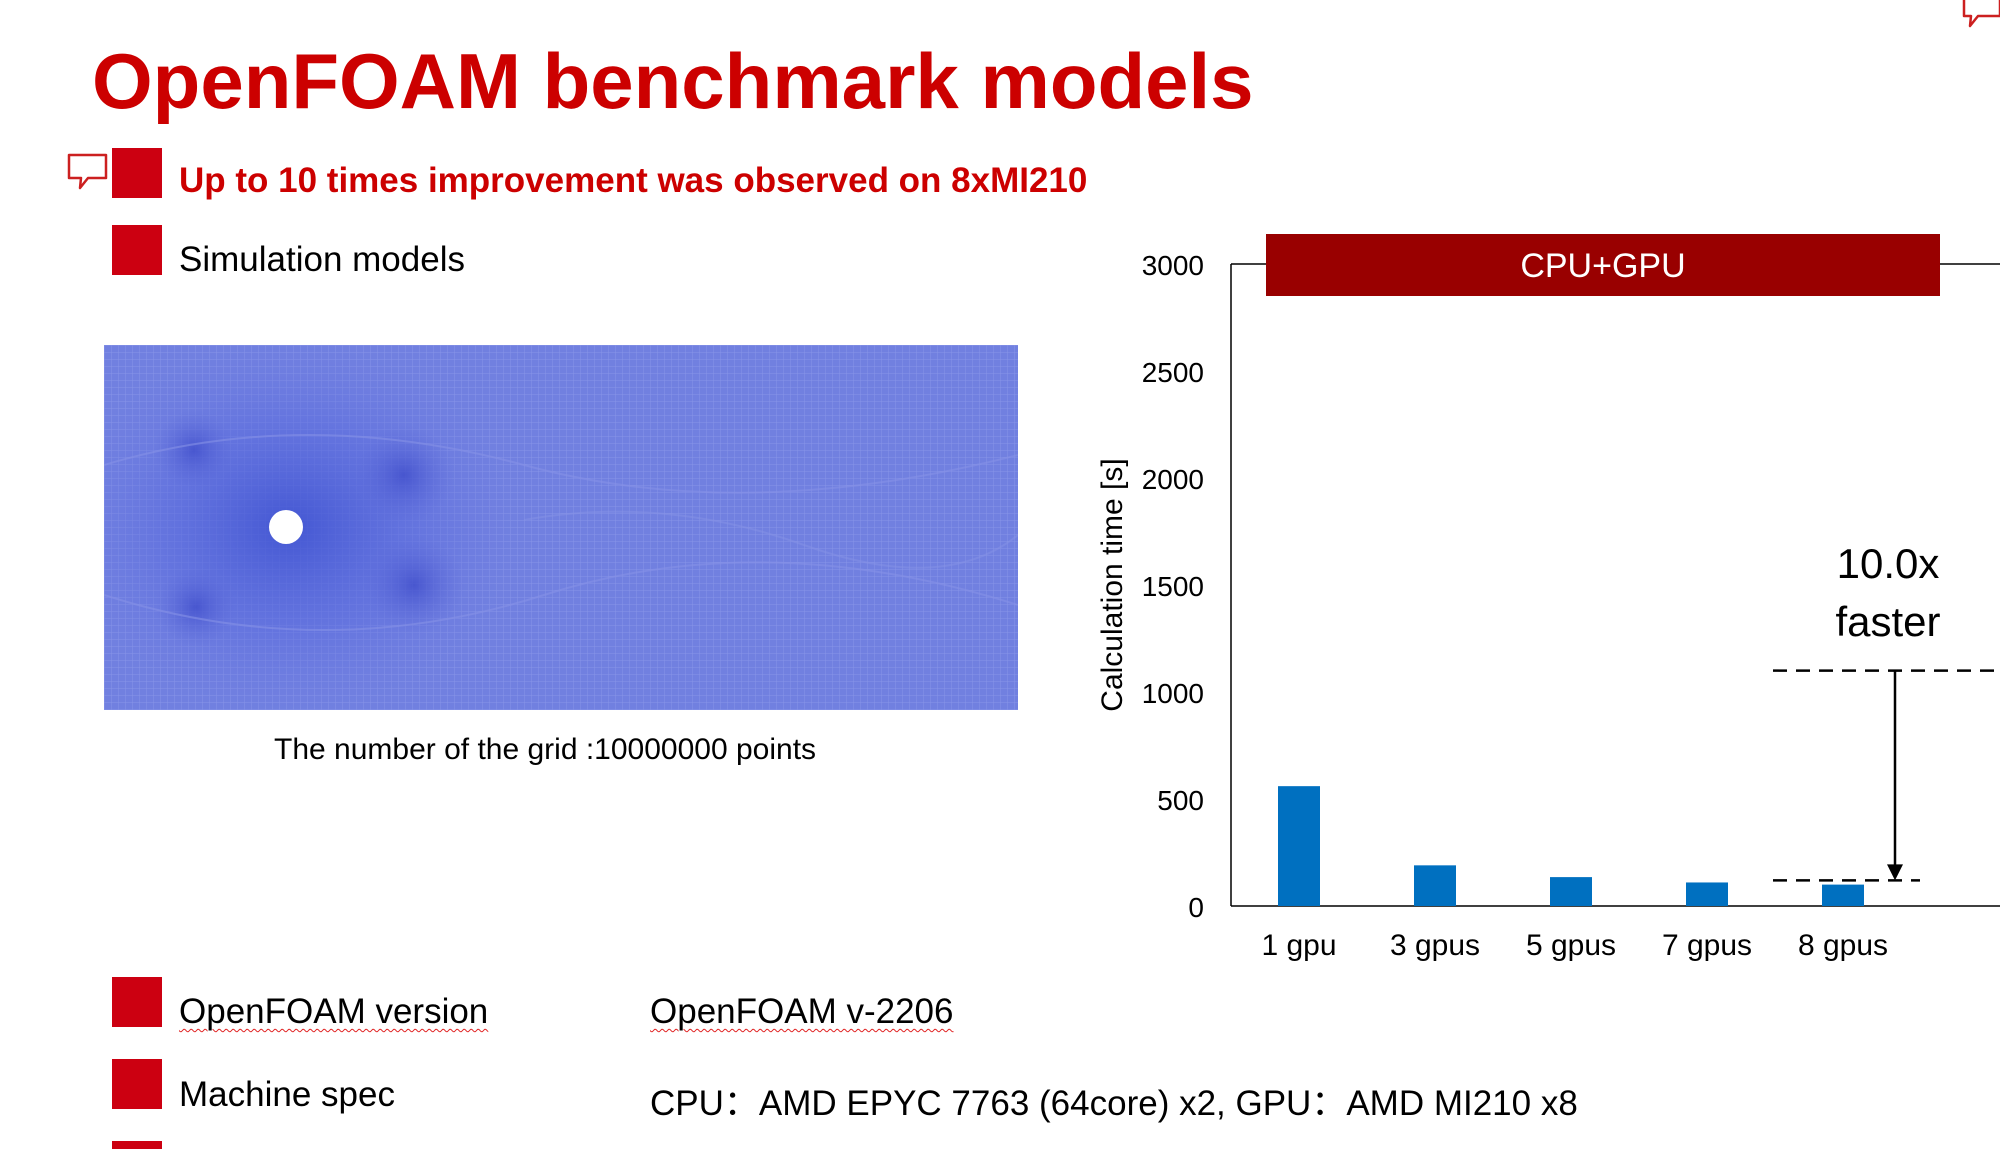 Image resolution: width=2000 pixels, height=1149 pixels. I want to click on bullet-square-partial, so click(137, 1145).